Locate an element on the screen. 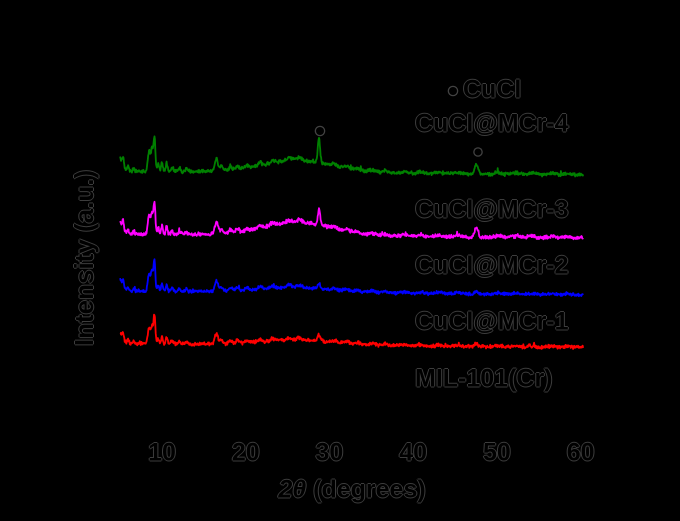 Image resolution: width=680 pixels, height=521 pixels. x-axis-tick-marks is located at coordinates (371, 438).